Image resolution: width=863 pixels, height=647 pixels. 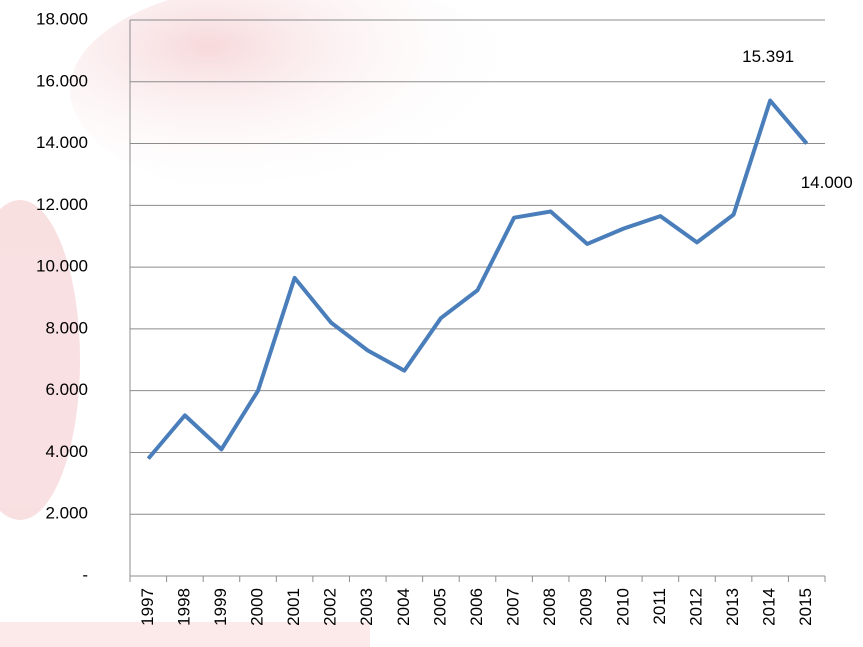 What do you see at coordinates (513, 607) in the screenshot?
I see `x-tick-label: 2007` at bounding box center [513, 607].